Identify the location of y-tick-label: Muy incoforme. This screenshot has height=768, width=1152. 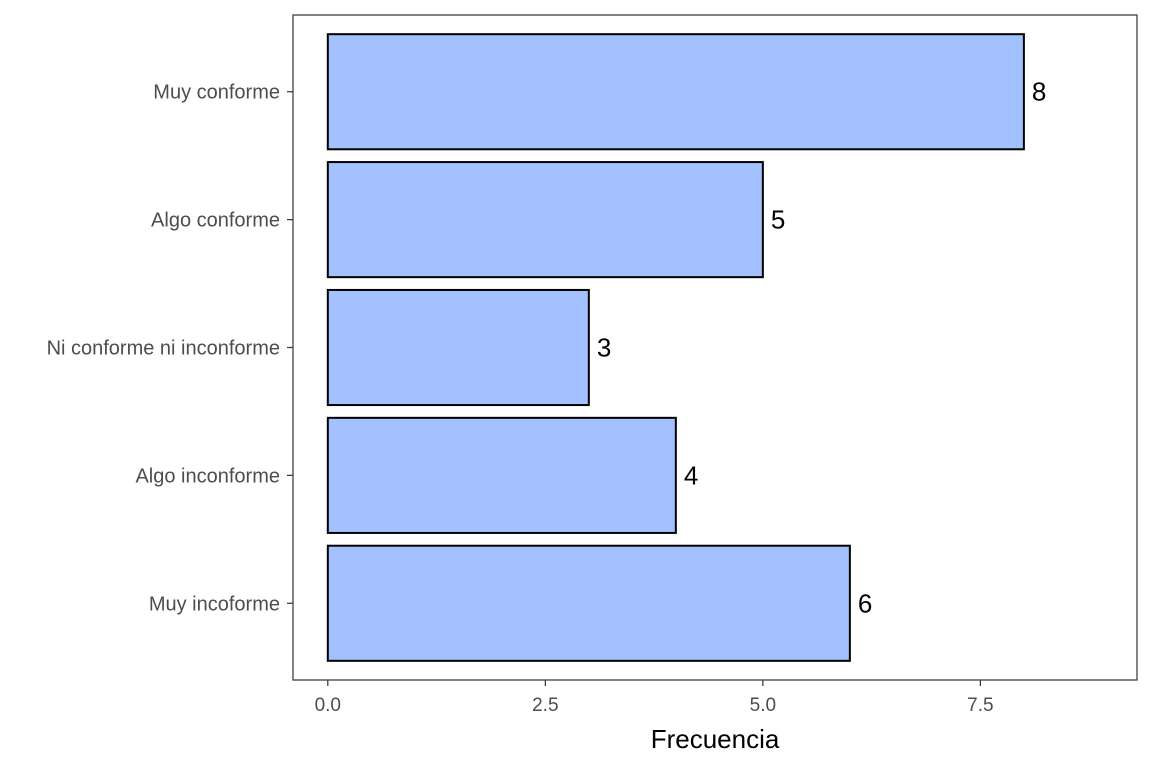
(214, 604).